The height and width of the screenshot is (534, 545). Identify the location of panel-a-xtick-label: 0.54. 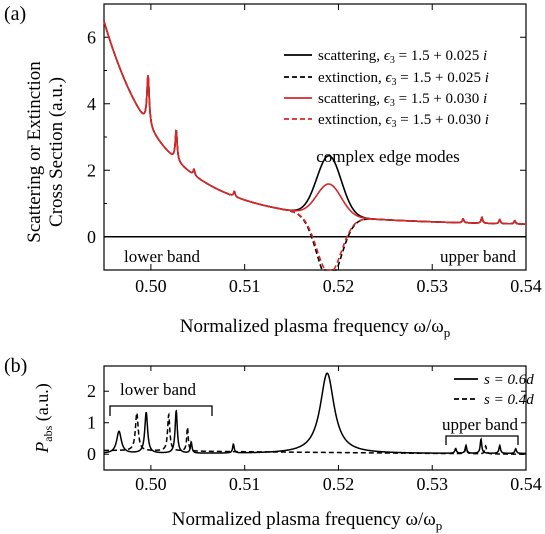
(526, 286).